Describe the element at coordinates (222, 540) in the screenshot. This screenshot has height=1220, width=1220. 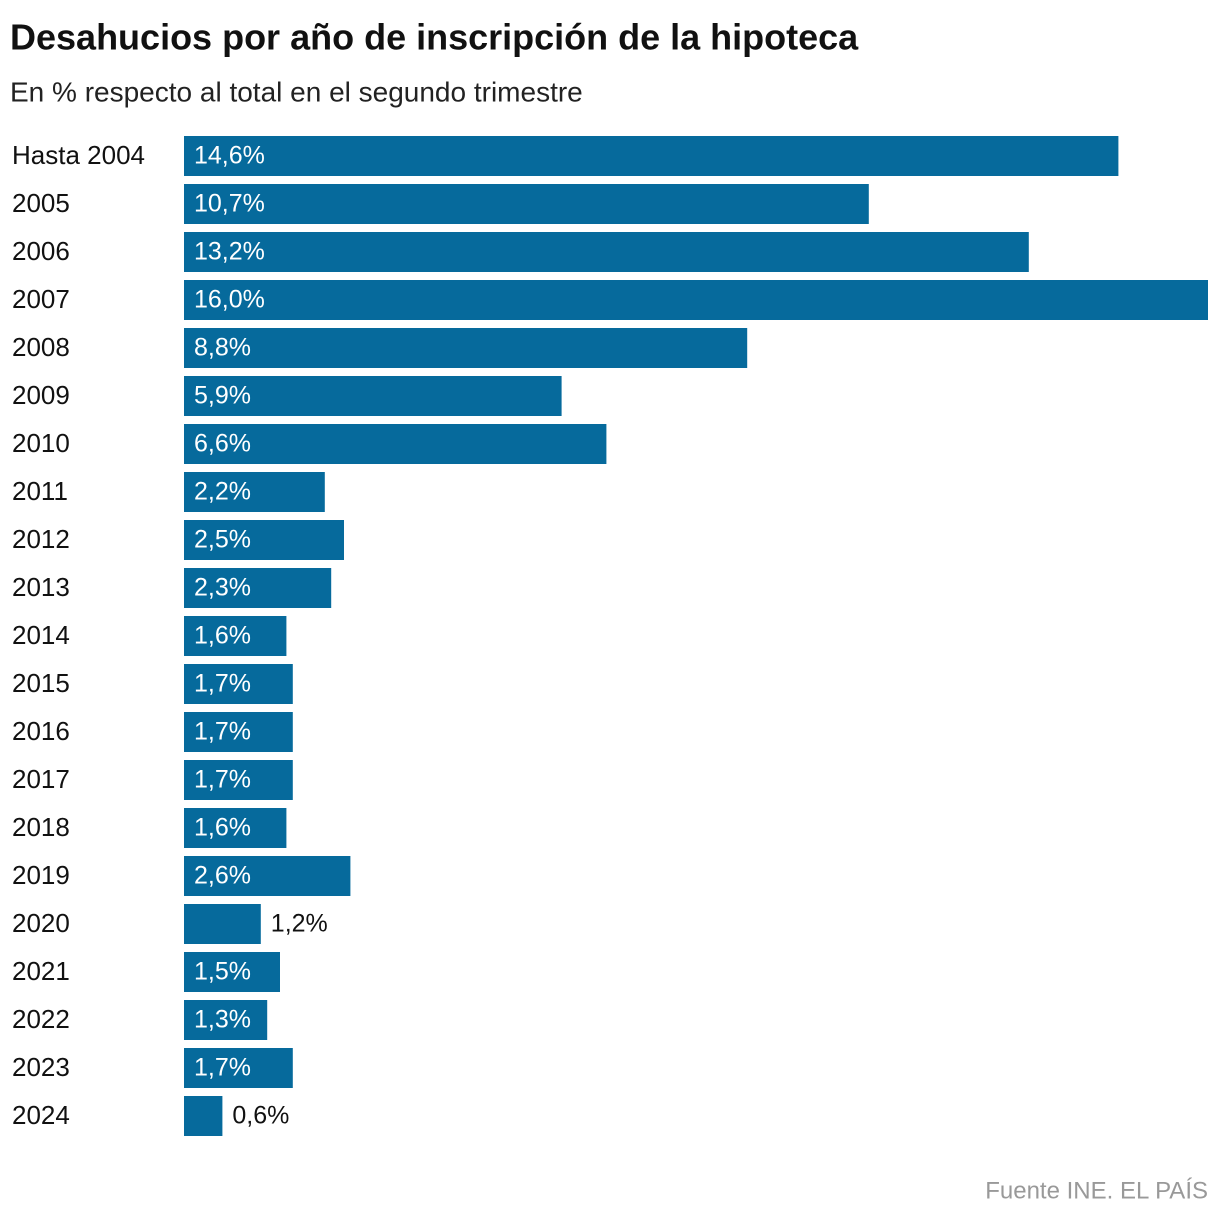
I see `value-label: 2,5%` at that location.